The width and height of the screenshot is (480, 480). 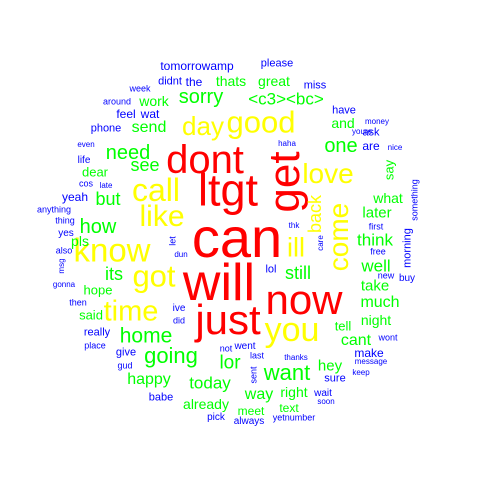 What do you see at coordinates (376, 320) in the screenshot?
I see `word: night` at bounding box center [376, 320].